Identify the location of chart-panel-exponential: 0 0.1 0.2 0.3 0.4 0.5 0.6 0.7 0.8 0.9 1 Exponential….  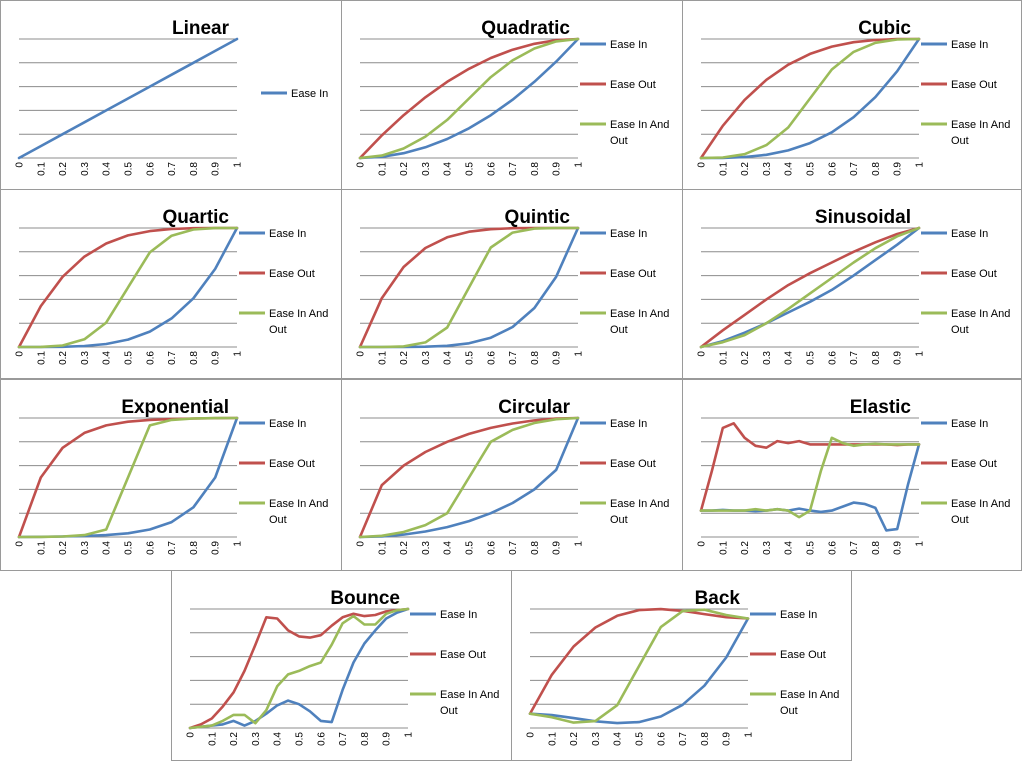
(171, 475).